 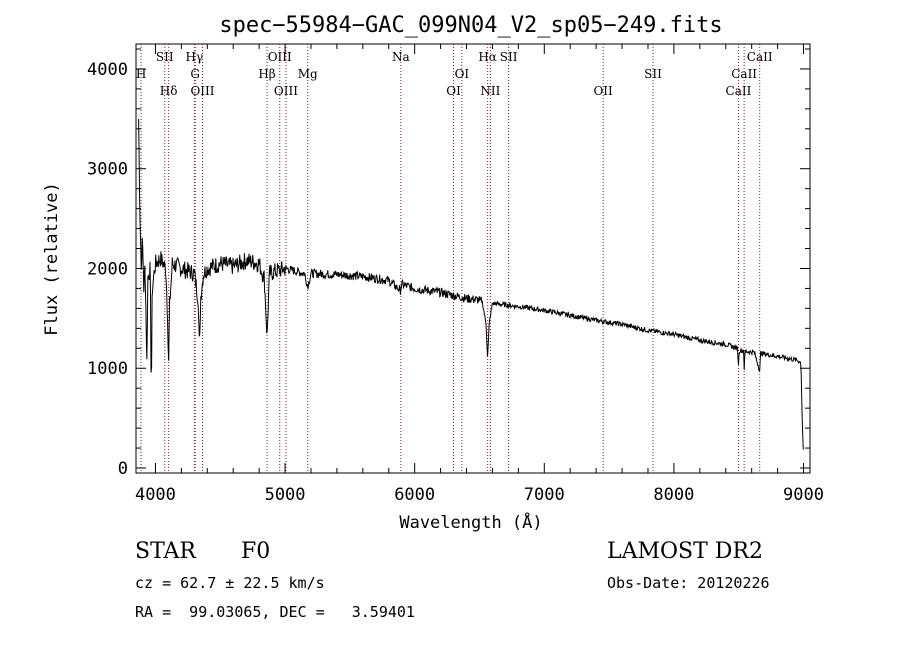 What do you see at coordinates (487, 57) in the screenshot?
I see `line-marker-label: Hα` at bounding box center [487, 57].